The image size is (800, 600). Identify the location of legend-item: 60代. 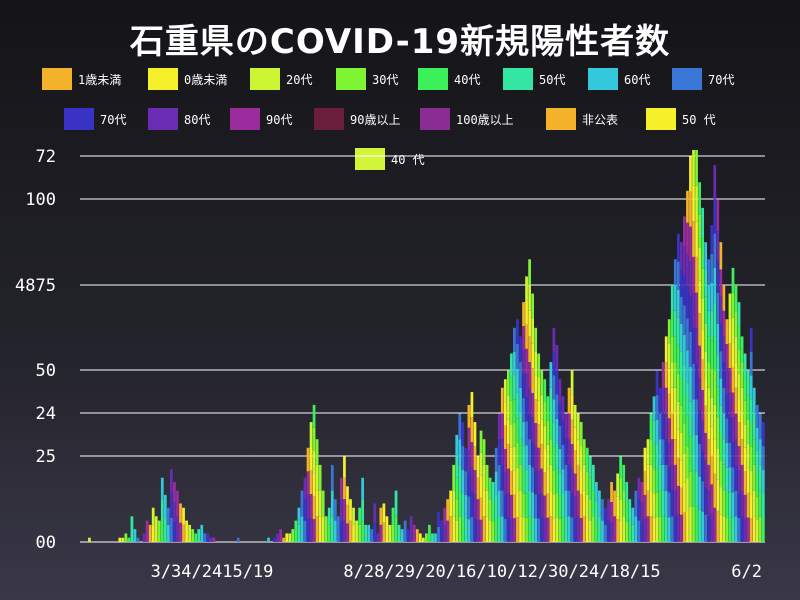
(619, 79).